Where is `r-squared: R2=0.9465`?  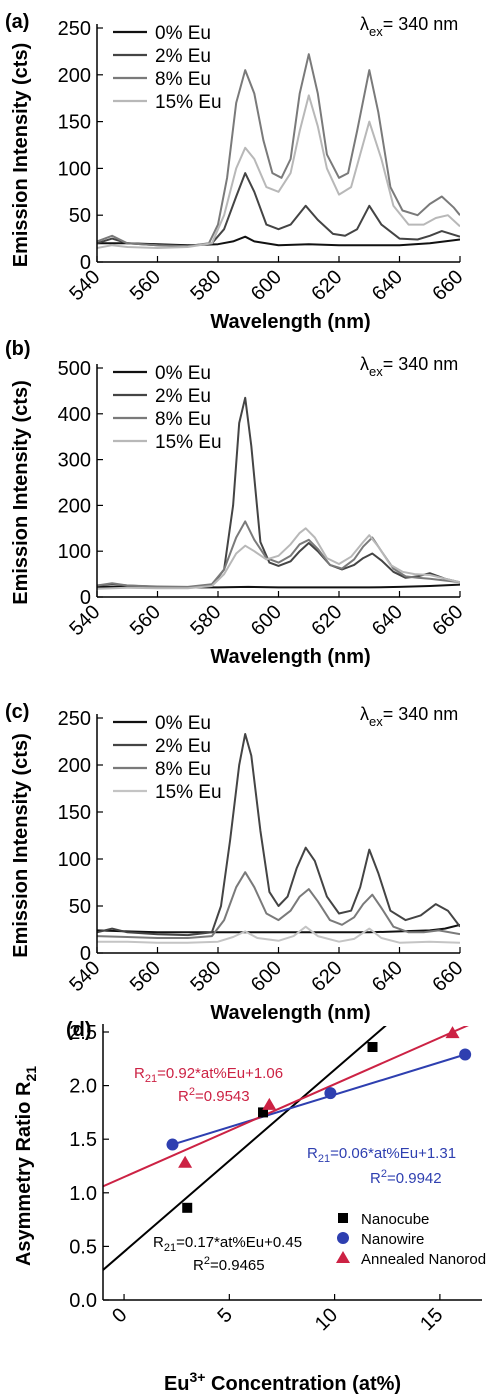
r-squared: R2=0.9465 is located at coordinates (229, 1264).